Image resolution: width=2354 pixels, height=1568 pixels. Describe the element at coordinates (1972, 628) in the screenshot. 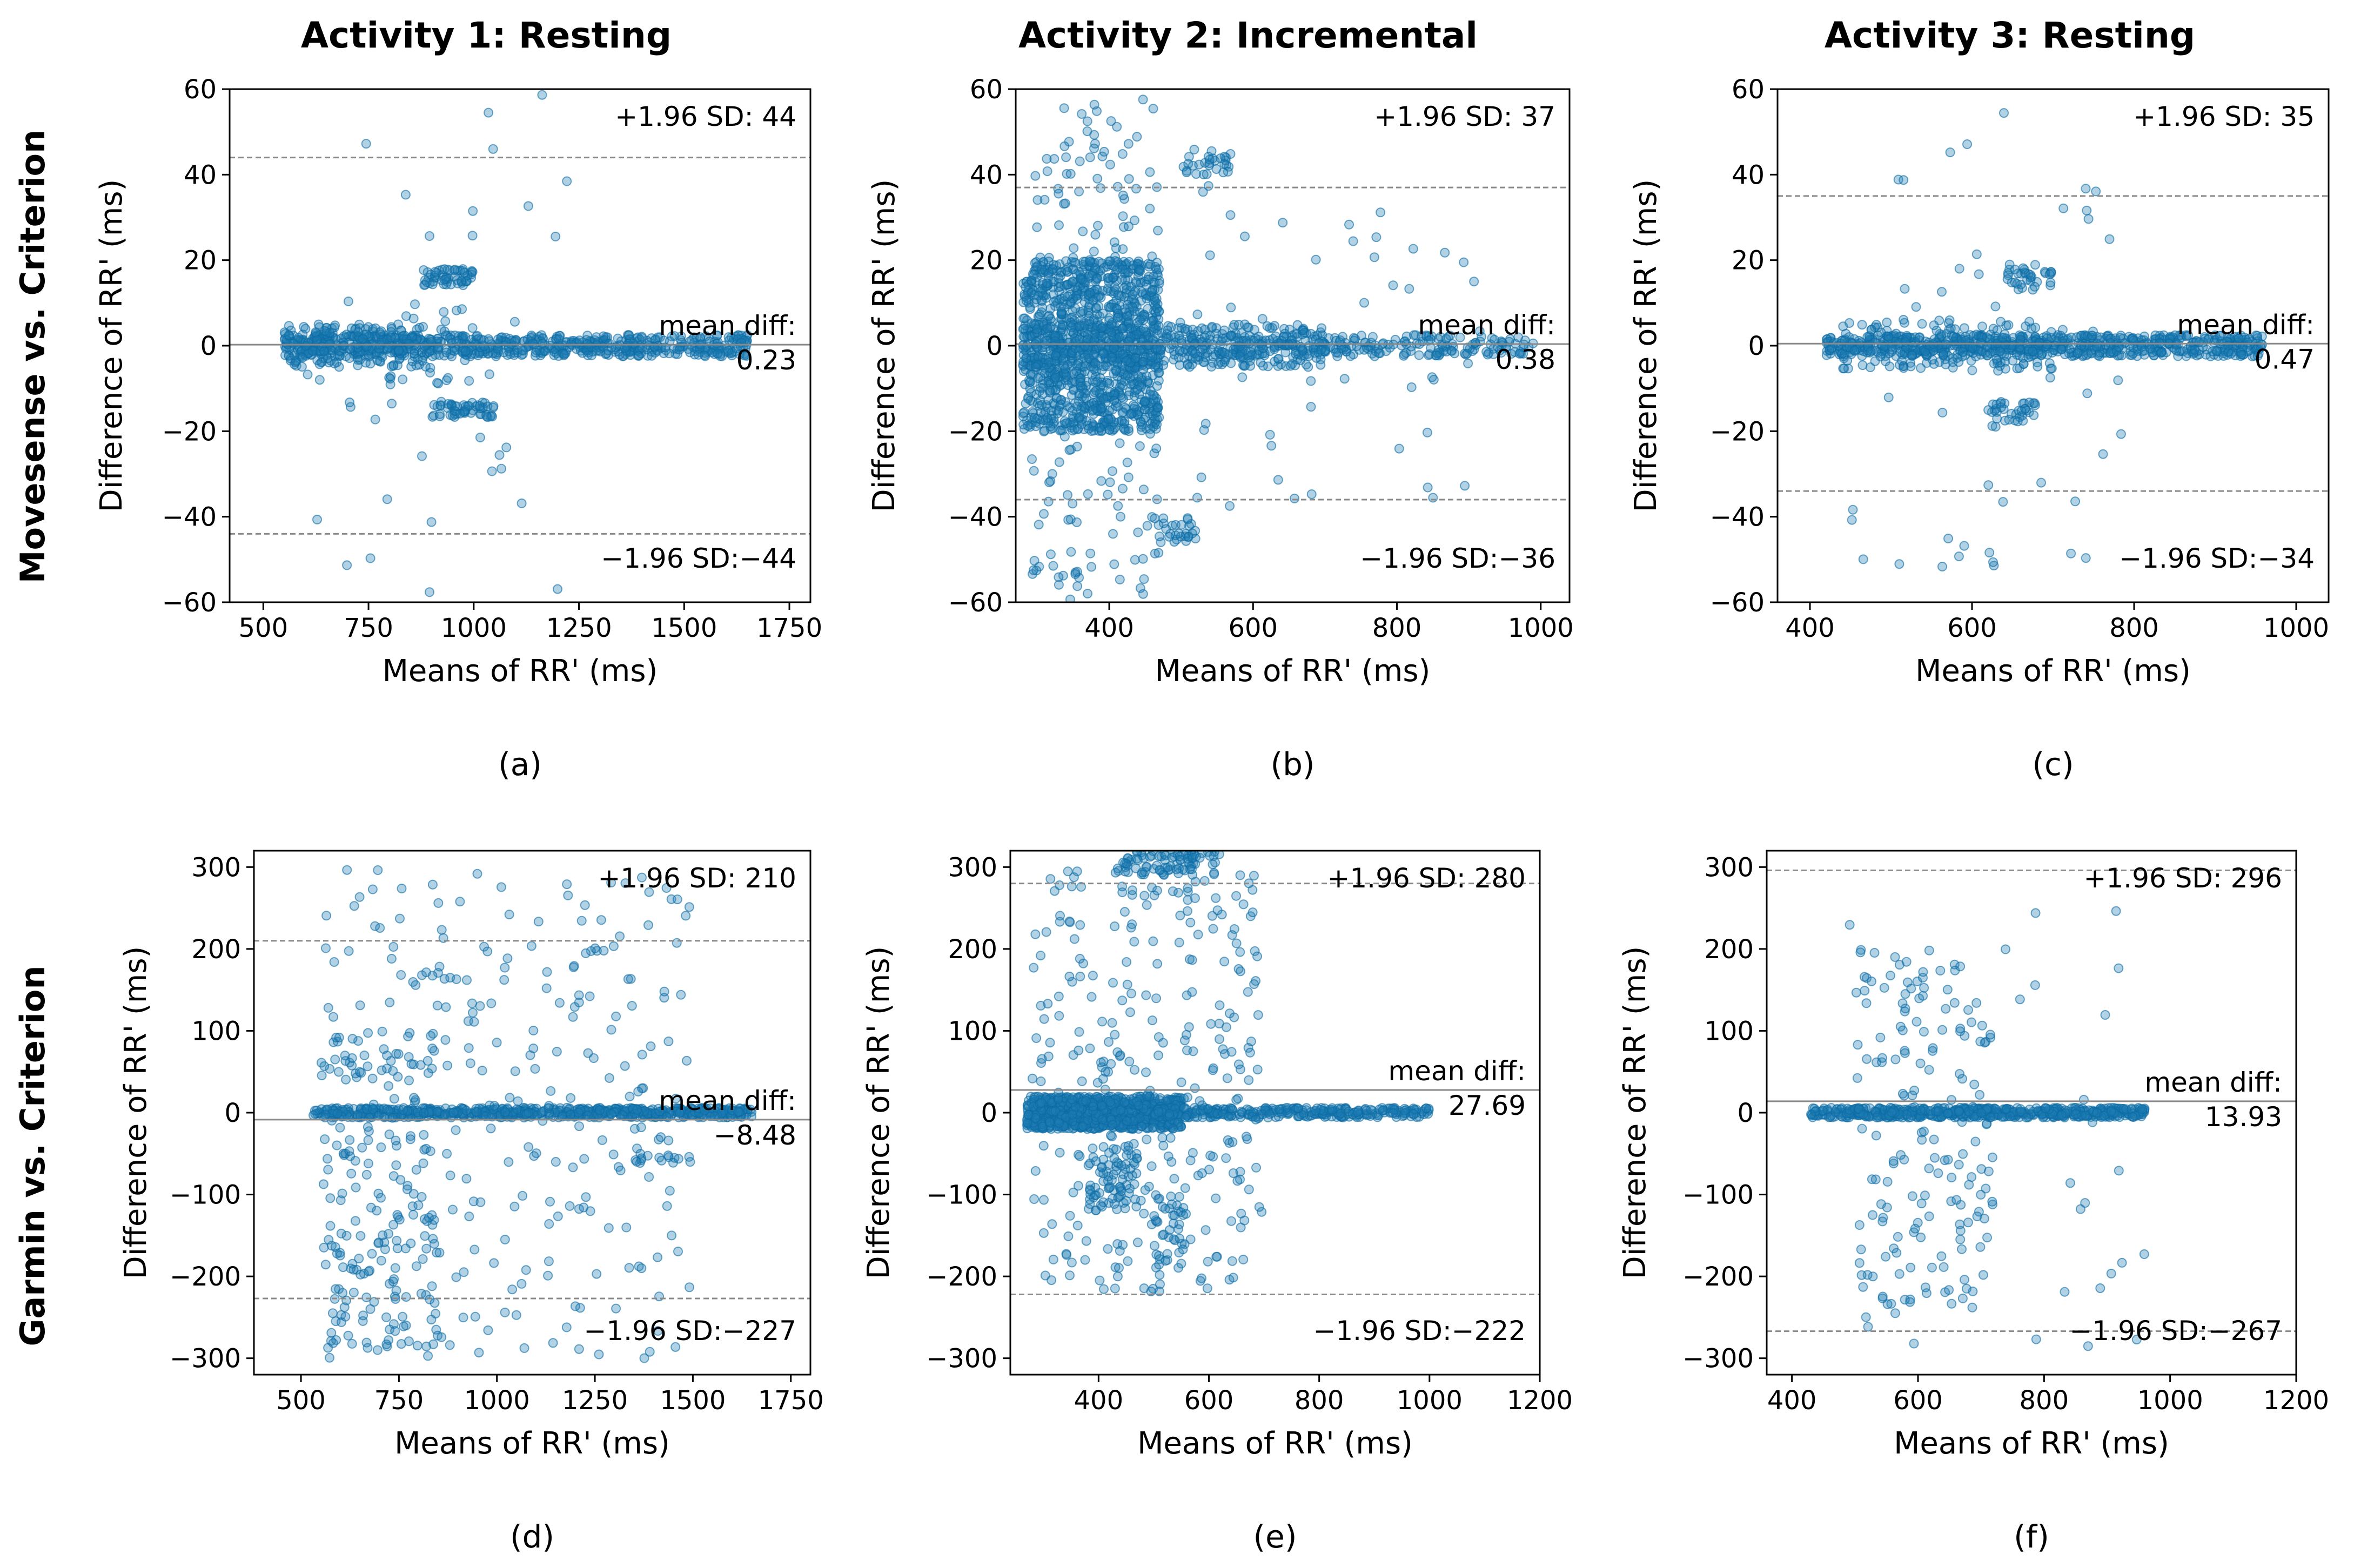

I see `x-tick-label: 600` at that location.